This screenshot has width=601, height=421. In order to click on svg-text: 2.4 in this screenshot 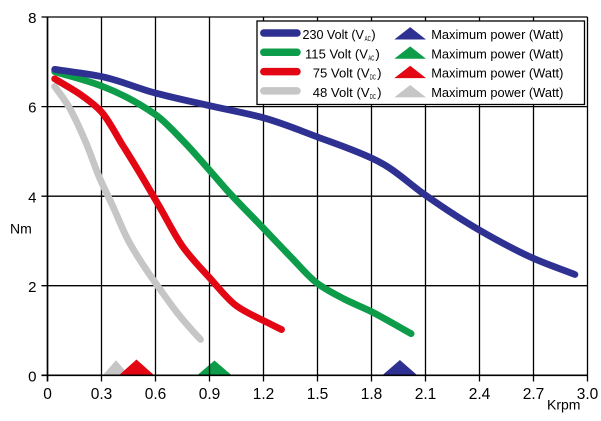, I will do `click(480, 394)`.